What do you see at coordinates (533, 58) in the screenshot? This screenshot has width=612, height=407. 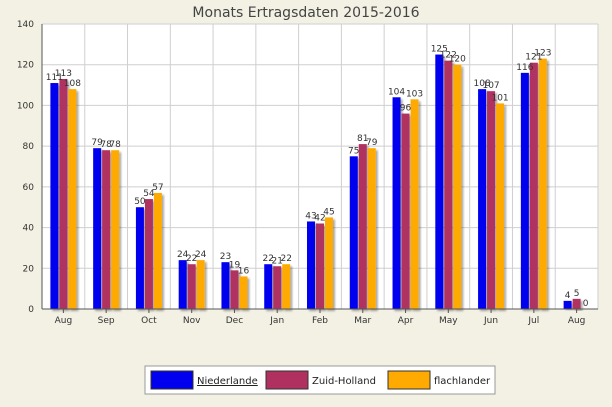 I see `data-label: 121` at bounding box center [533, 58].